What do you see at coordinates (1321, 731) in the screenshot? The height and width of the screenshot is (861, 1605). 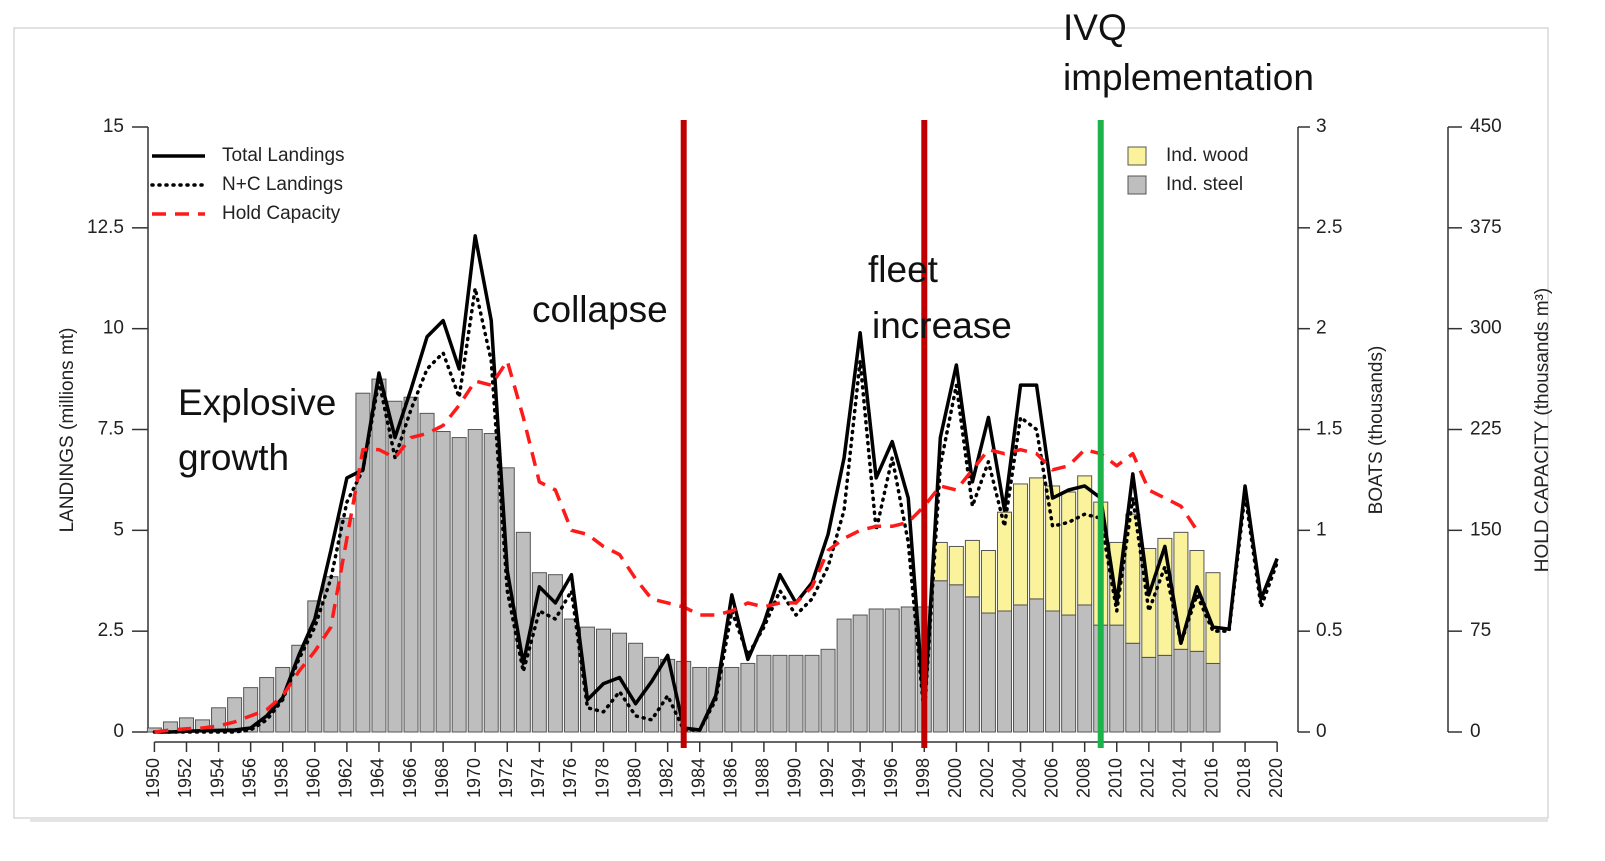 I see `y2-tick-label: 0` at bounding box center [1321, 731].